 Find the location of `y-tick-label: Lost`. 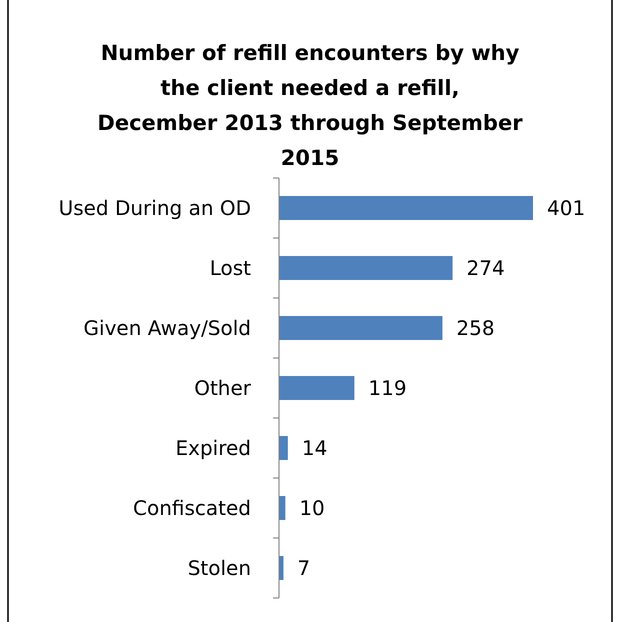

y-tick-label: Lost is located at coordinates (231, 268).